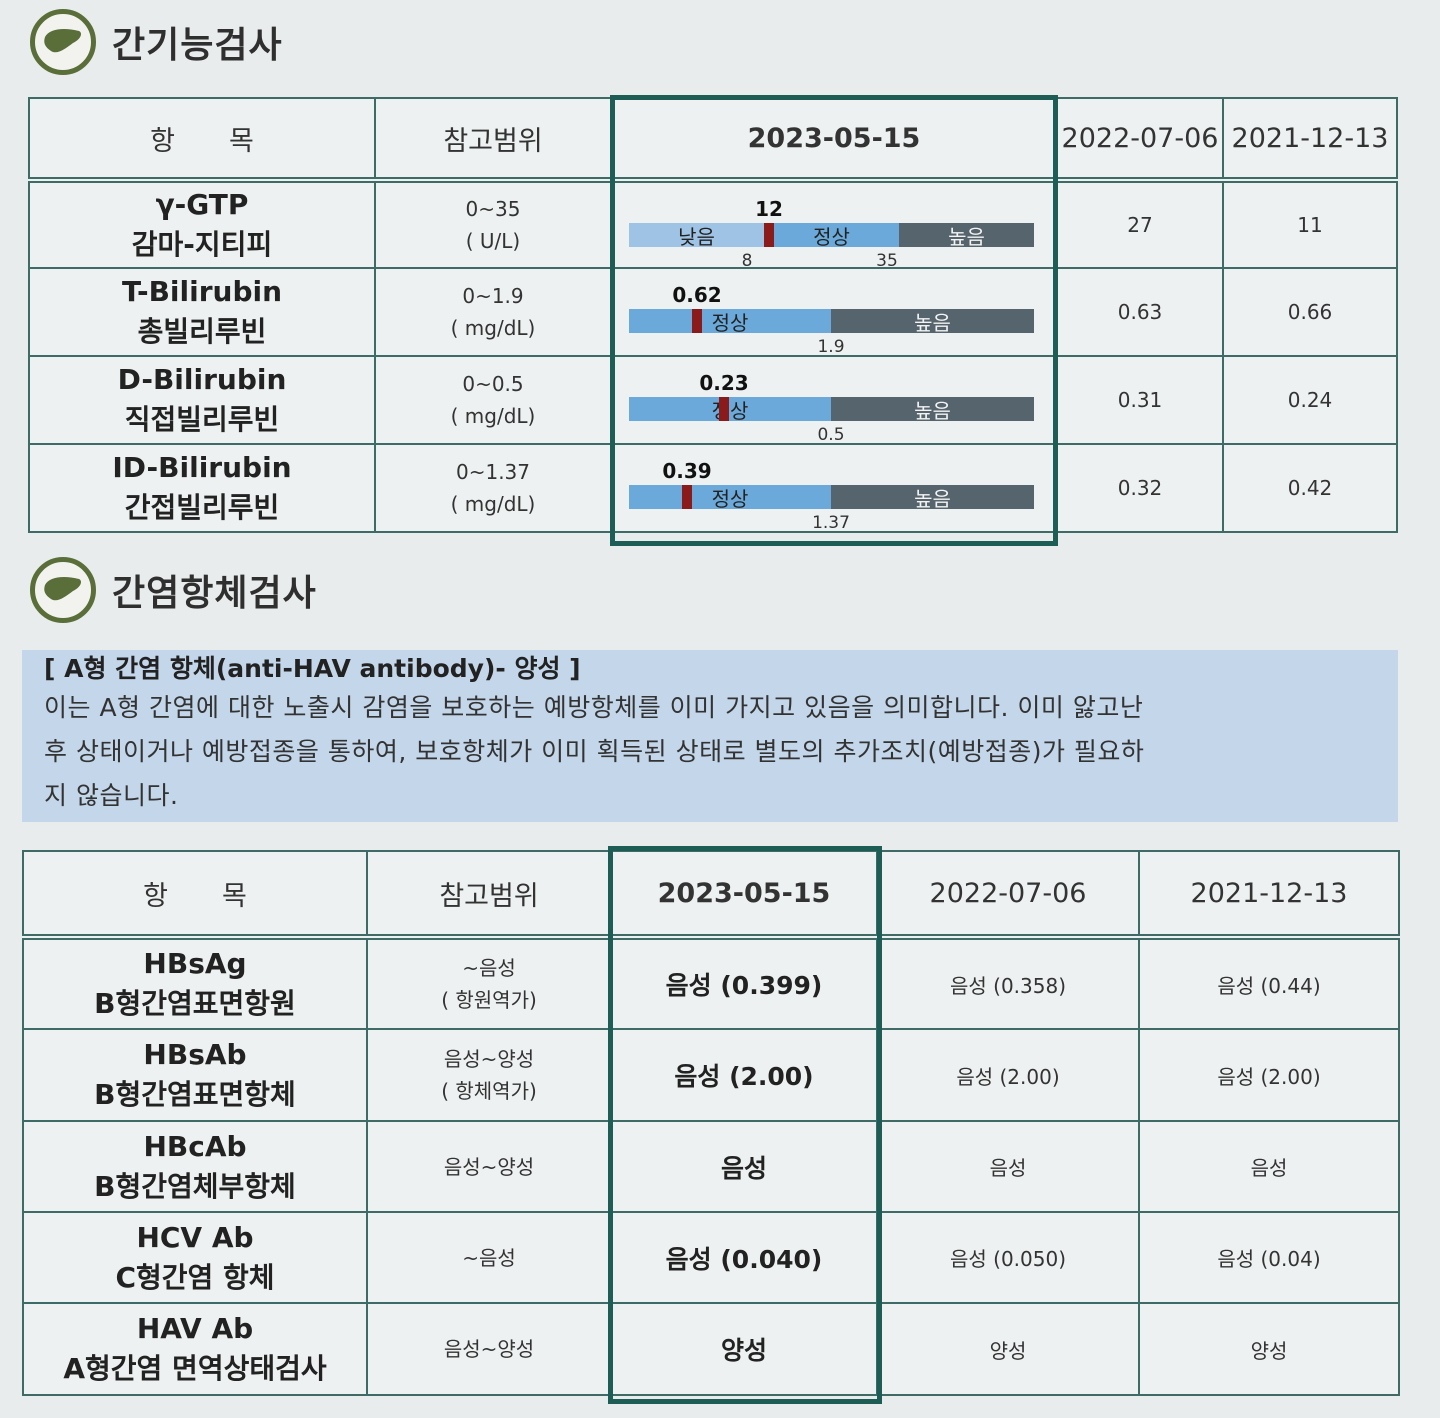  I want to click on liver-icon, so click(63, 42).